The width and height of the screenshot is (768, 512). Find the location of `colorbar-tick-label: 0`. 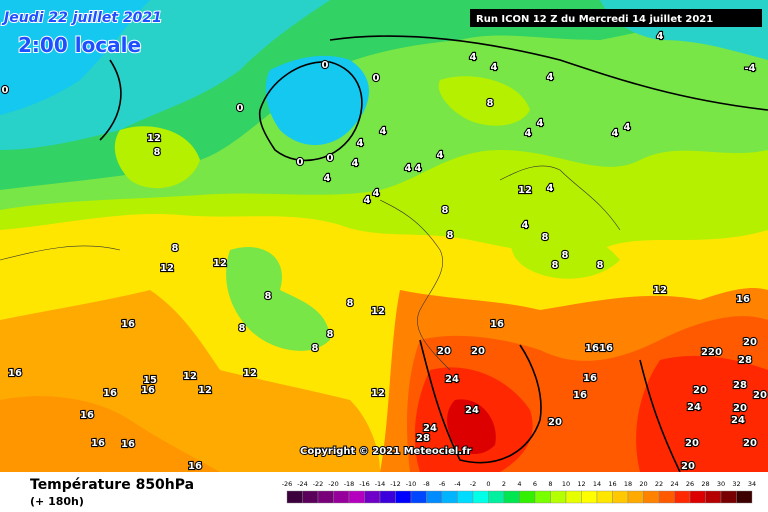

colorbar-tick-label: 0 is located at coordinates (488, 484).